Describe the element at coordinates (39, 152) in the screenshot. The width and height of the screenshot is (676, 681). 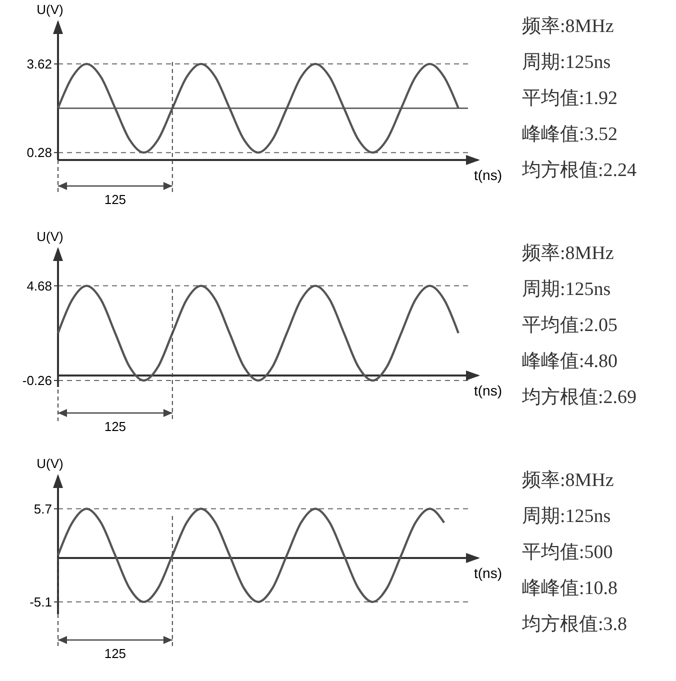
I see `y-tick-label: 0.28` at that location.